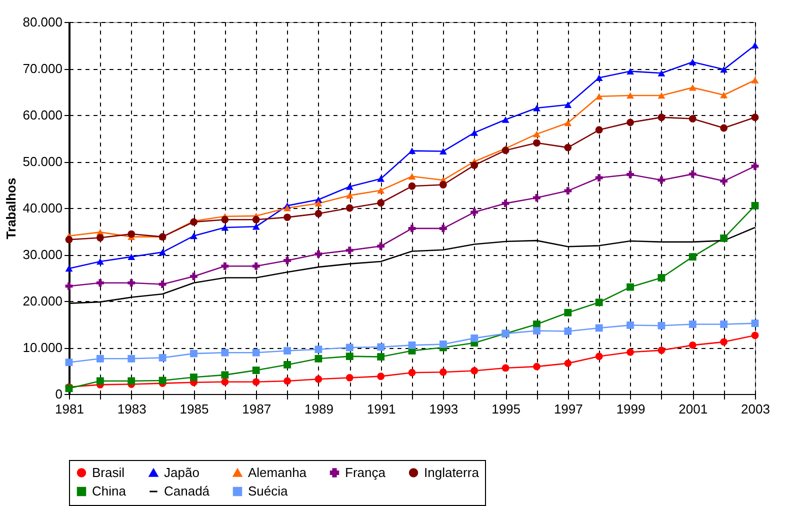  Describe the element at coordinates (58, 394) in the screenshot. I see `y-tick-label: 0` at that location.